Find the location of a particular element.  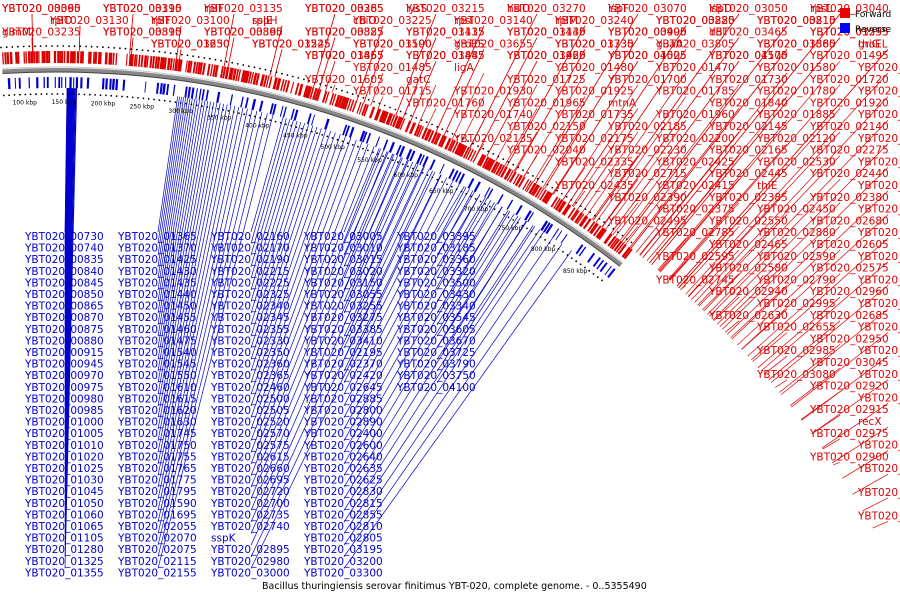

reverse-gene-label: YBT020_01000 is located at coordinates (64, 423).